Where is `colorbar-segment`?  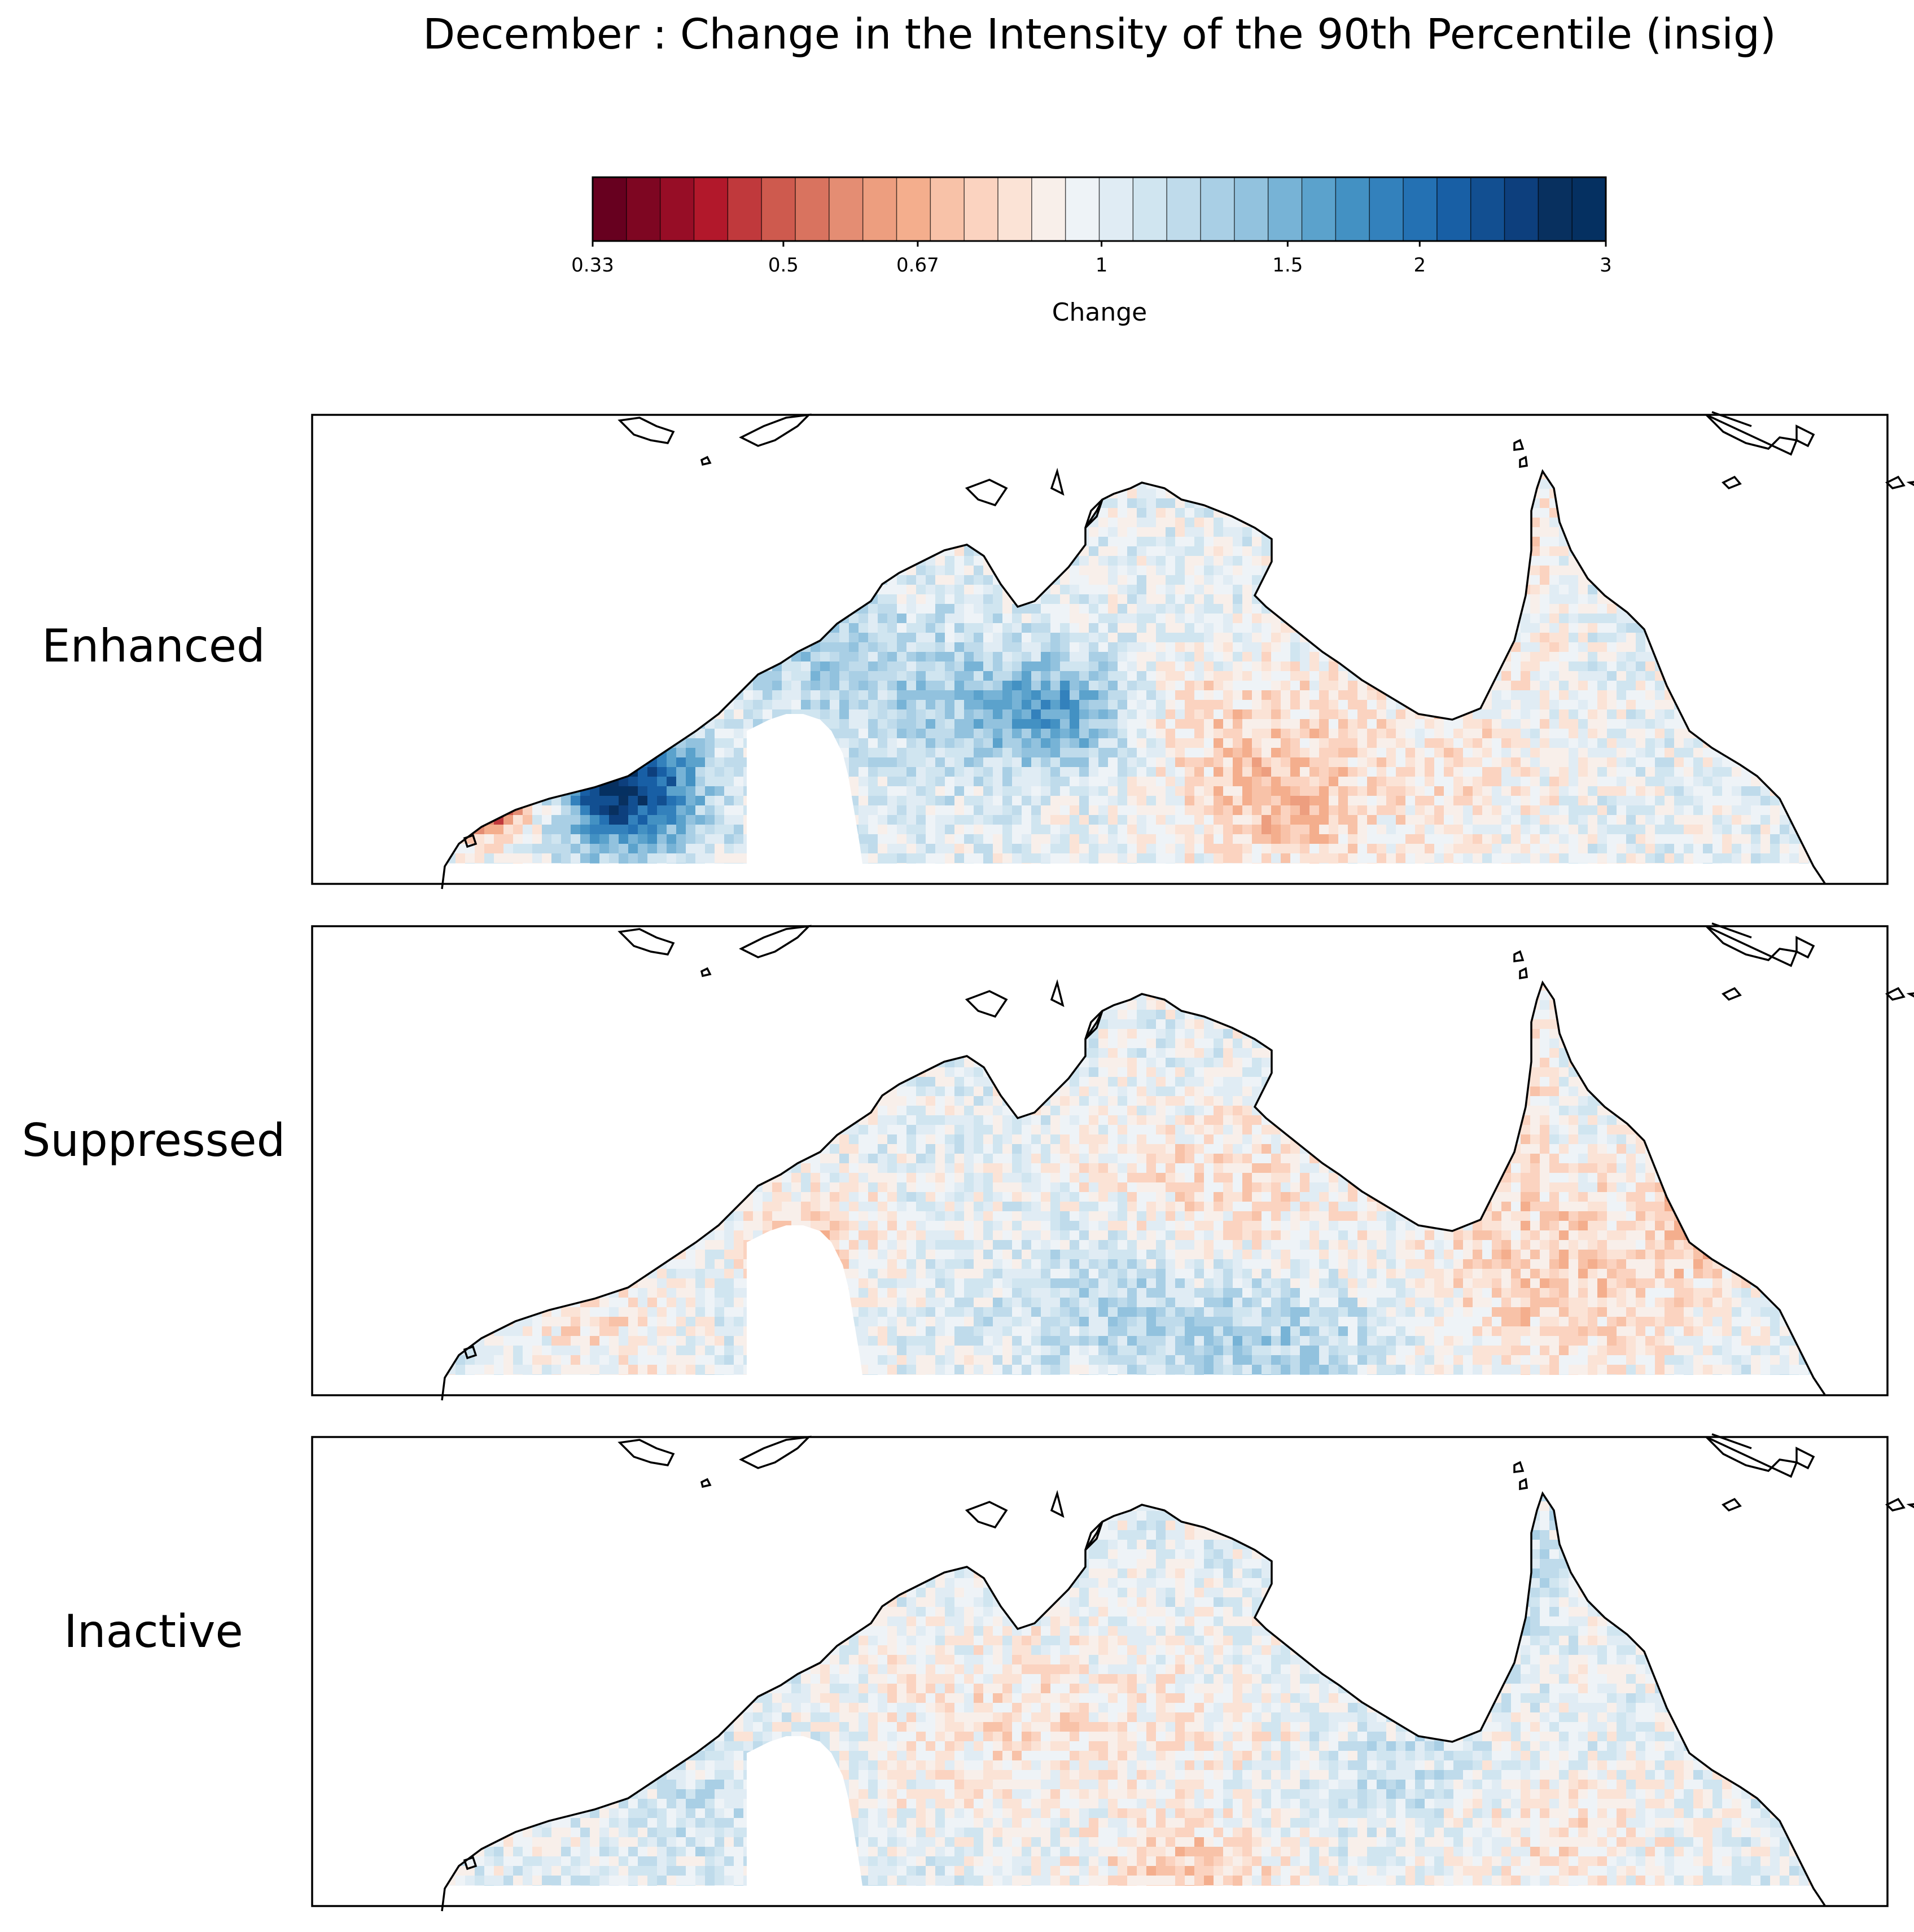 colorbar-segment is located at coordinates (778, 209).